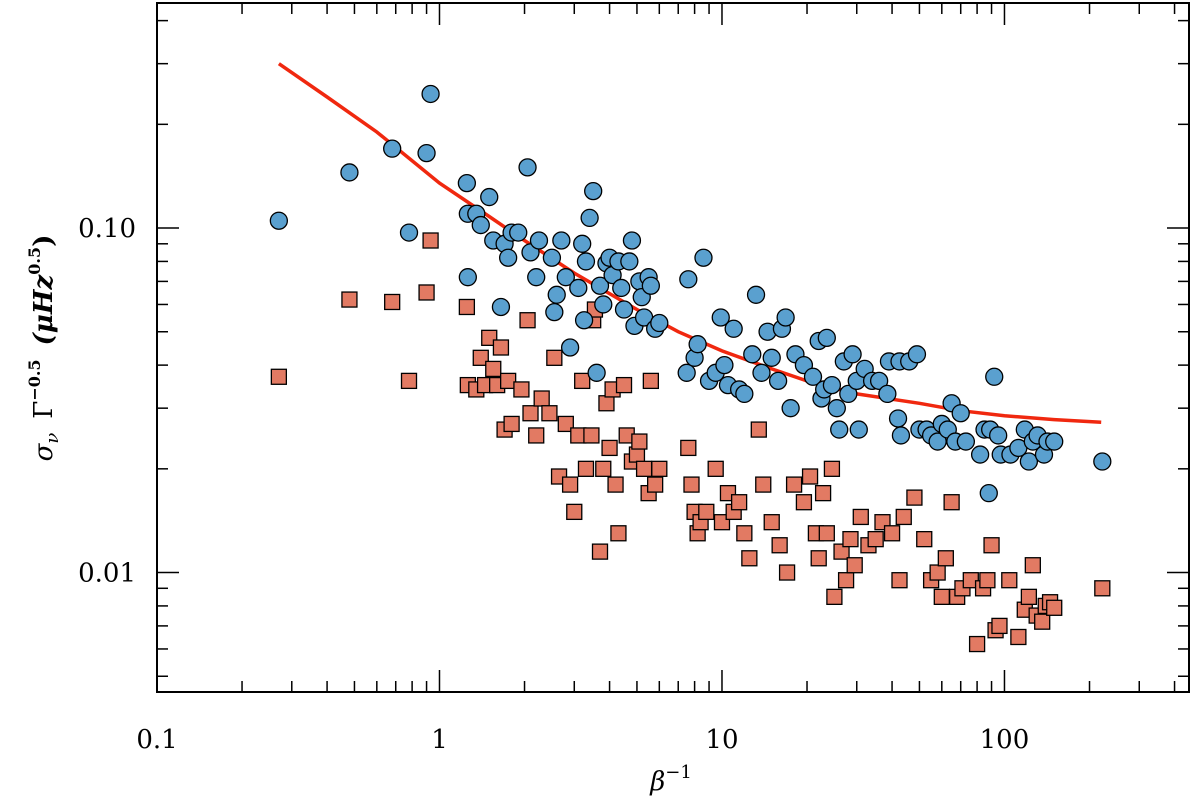 This screenshot has height=800, width=1200. I want to click on y-axis-title-unit-open: (μHz, so click(44, 310).